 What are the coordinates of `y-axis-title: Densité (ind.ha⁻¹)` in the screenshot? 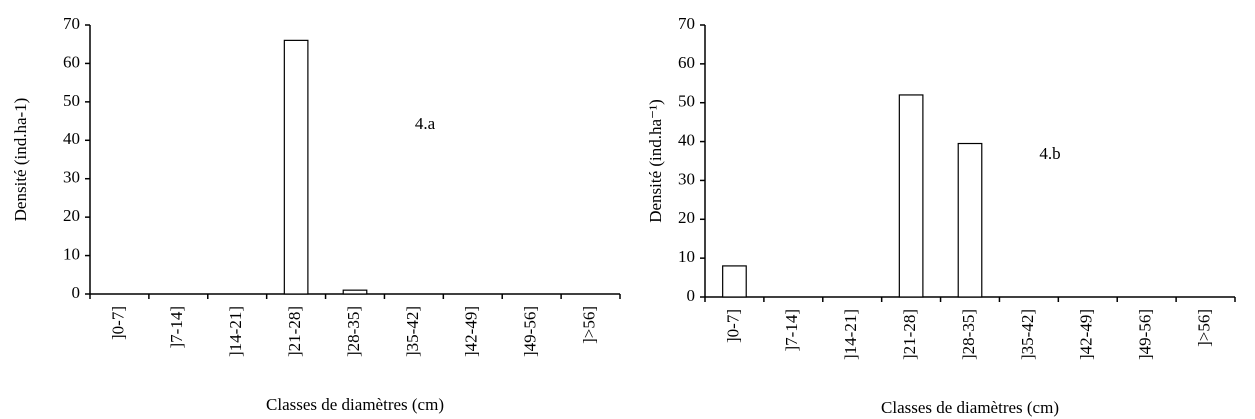 It's located at (655, 161).